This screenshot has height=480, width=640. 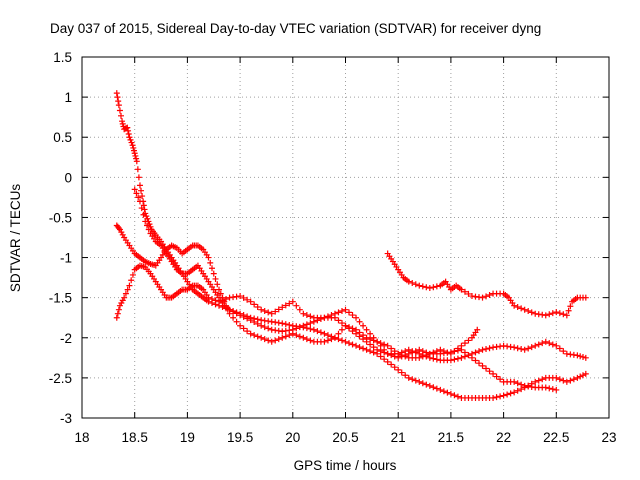 I want to click on x-tick-label: 20.5, so click(x=345, y=437).